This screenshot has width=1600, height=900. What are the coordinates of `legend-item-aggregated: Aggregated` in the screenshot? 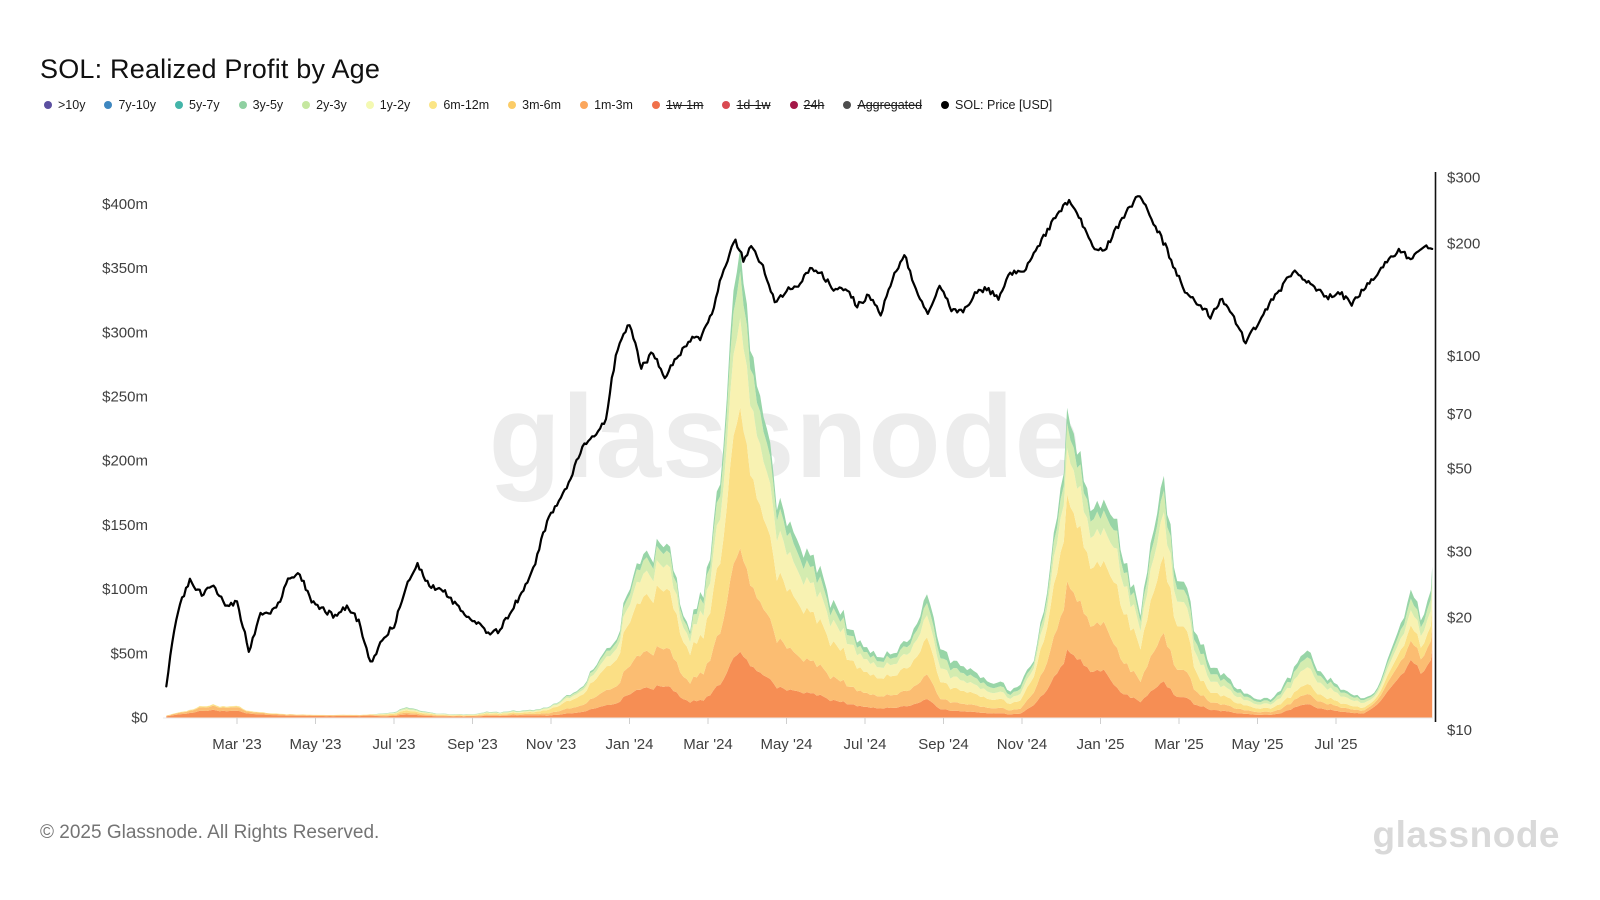 It's located at (882, 105).